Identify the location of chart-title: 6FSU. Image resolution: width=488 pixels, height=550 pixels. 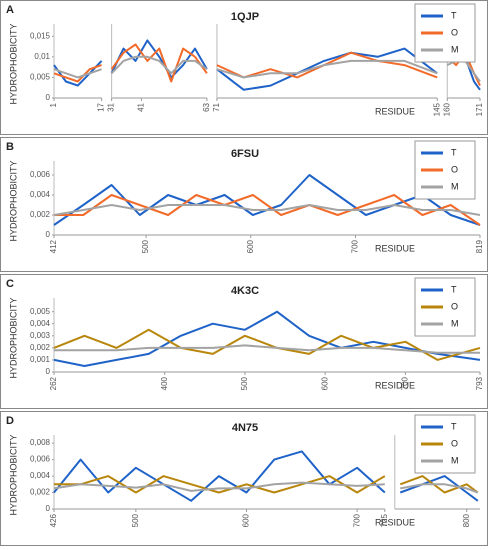
(245, 154).